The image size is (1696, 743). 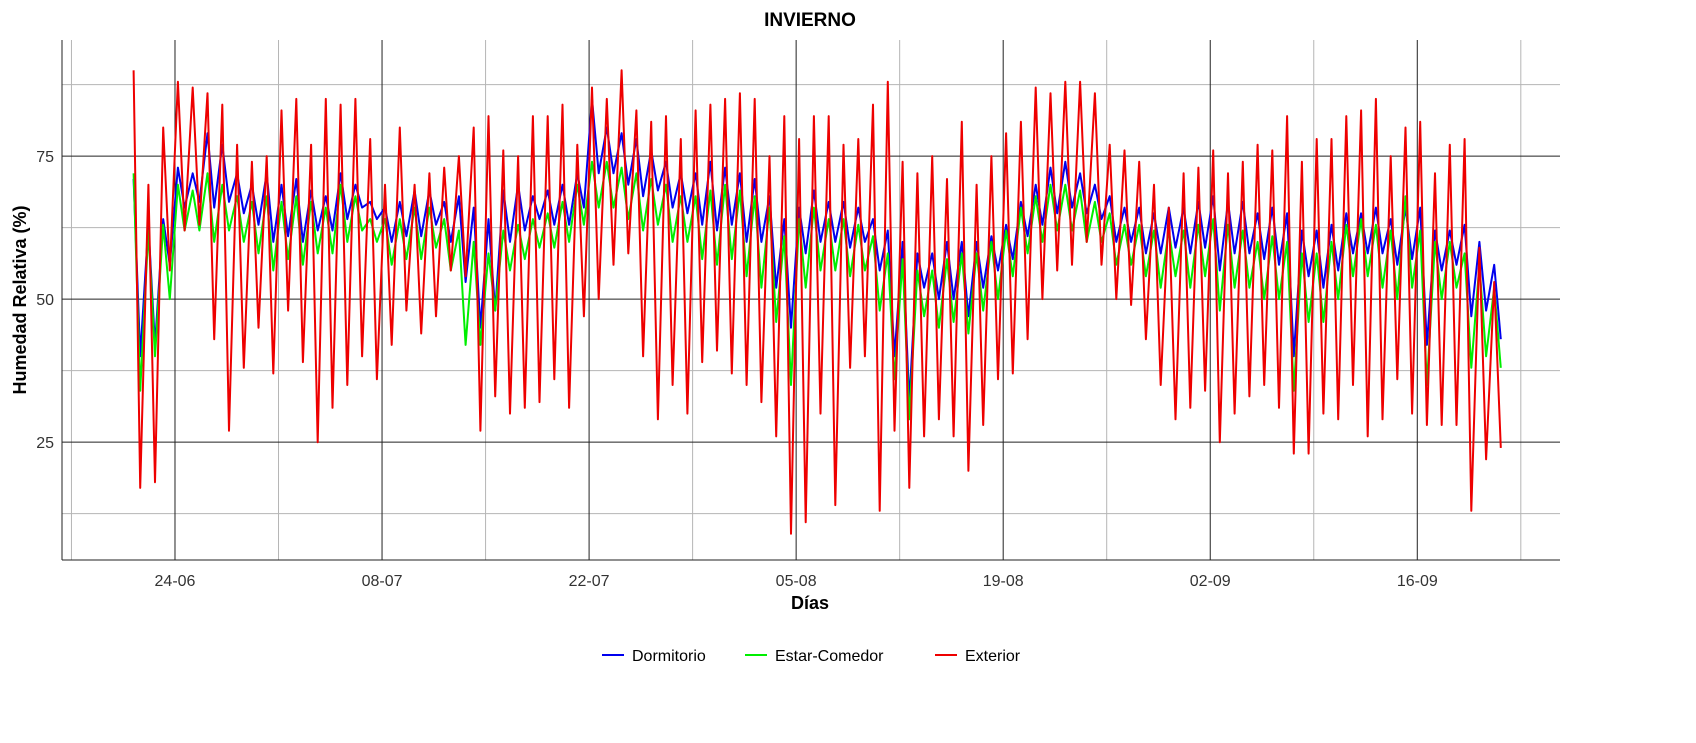 What do you see at coordinates (669, 656) in the screenshot?
I see `legend-label: Dormitorio` at bounding box center [669, 656].